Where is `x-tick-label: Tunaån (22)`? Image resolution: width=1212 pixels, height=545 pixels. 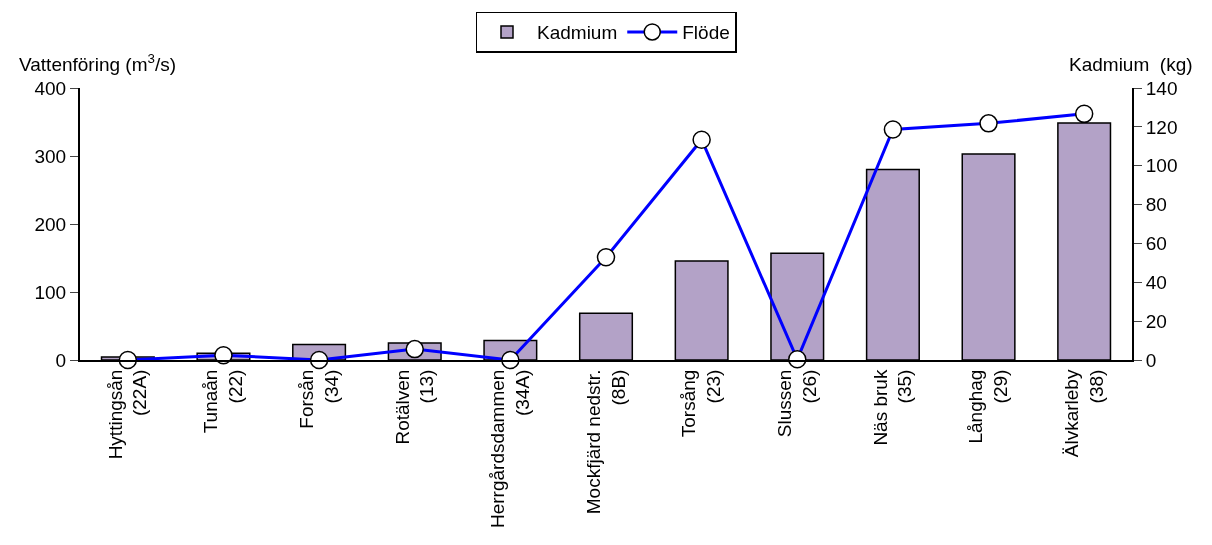
x-tick-label: Tunaån (22) is located at coordinates (223, 401).